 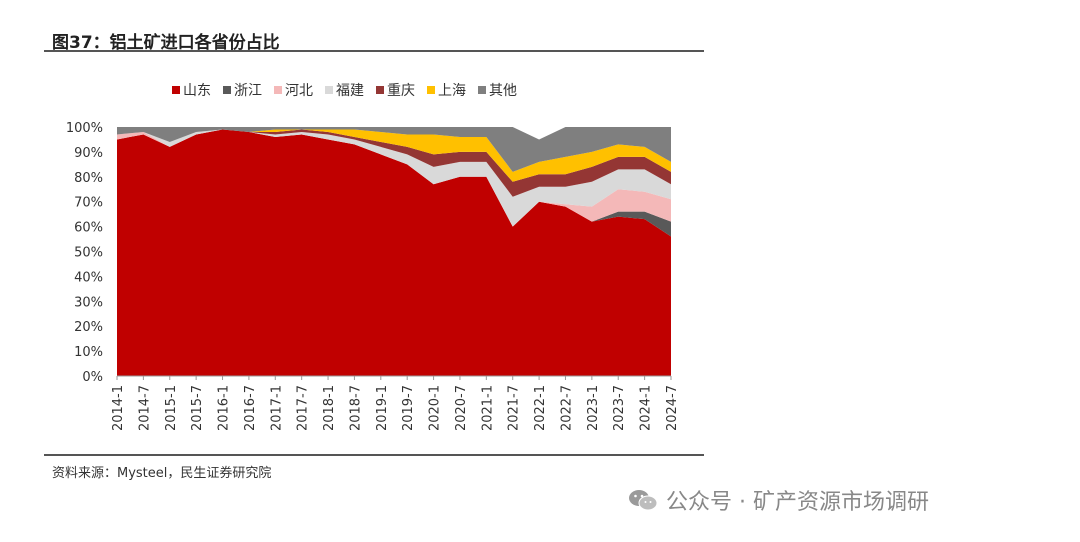 What do you see at coordinates (374, 51) in the screenshot?
I see `title-divider` at bounding box center [374, 51].